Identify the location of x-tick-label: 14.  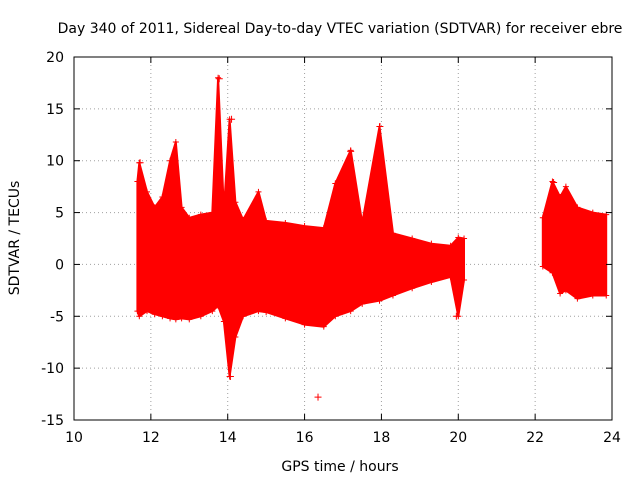
(228, 438).